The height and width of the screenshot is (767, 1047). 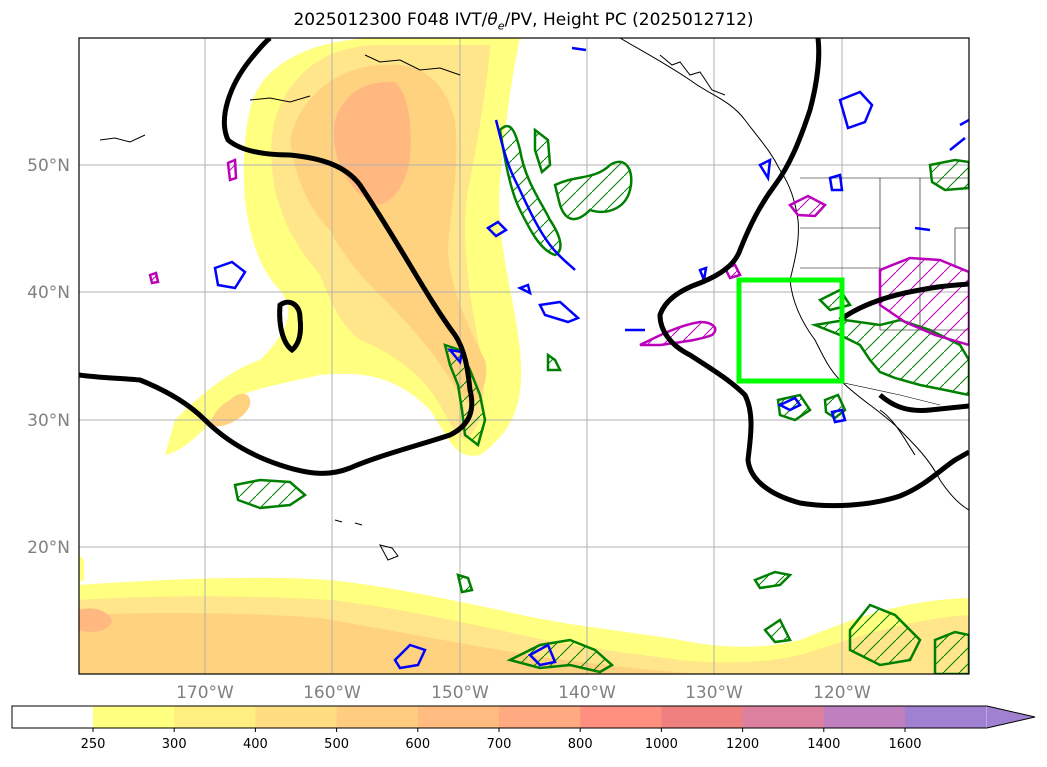 What do you see at coordinates (661, 744) in the screenshot?
I see `colorbar-tick-label: 1000` at bounding box center [661, 744].